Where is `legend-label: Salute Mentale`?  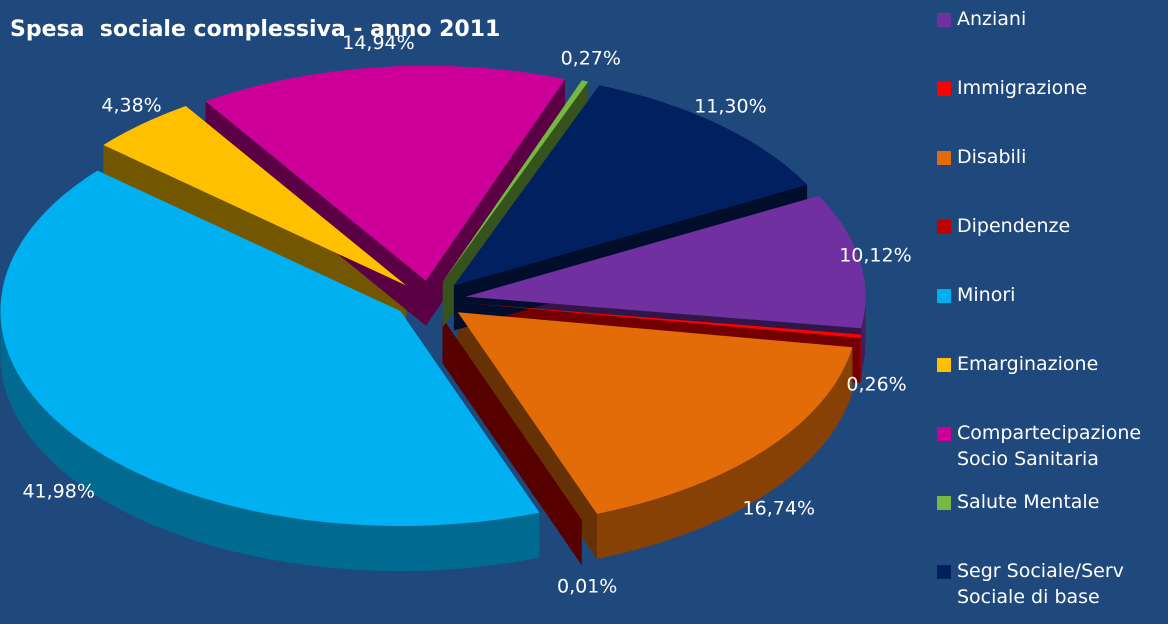
legend-label: Salute Mentale is located at coordinates (1028, 502).